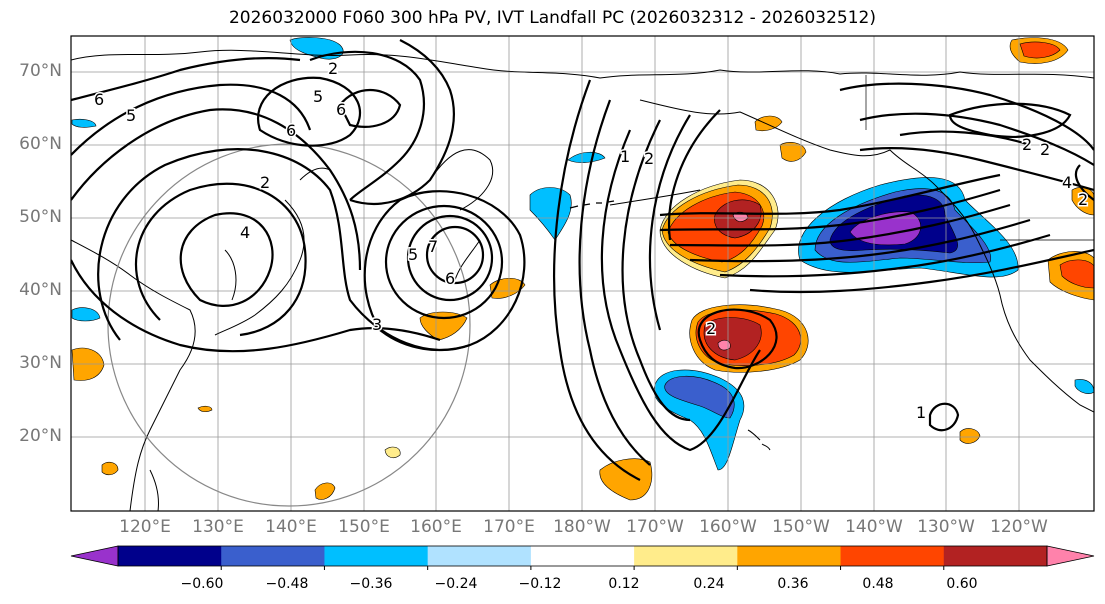 The image size is (1105, 604). What do you see at coordinates (946, 527) in the screenshot?
I see `lon-label: 130°W` at bounding box center [946, 527].